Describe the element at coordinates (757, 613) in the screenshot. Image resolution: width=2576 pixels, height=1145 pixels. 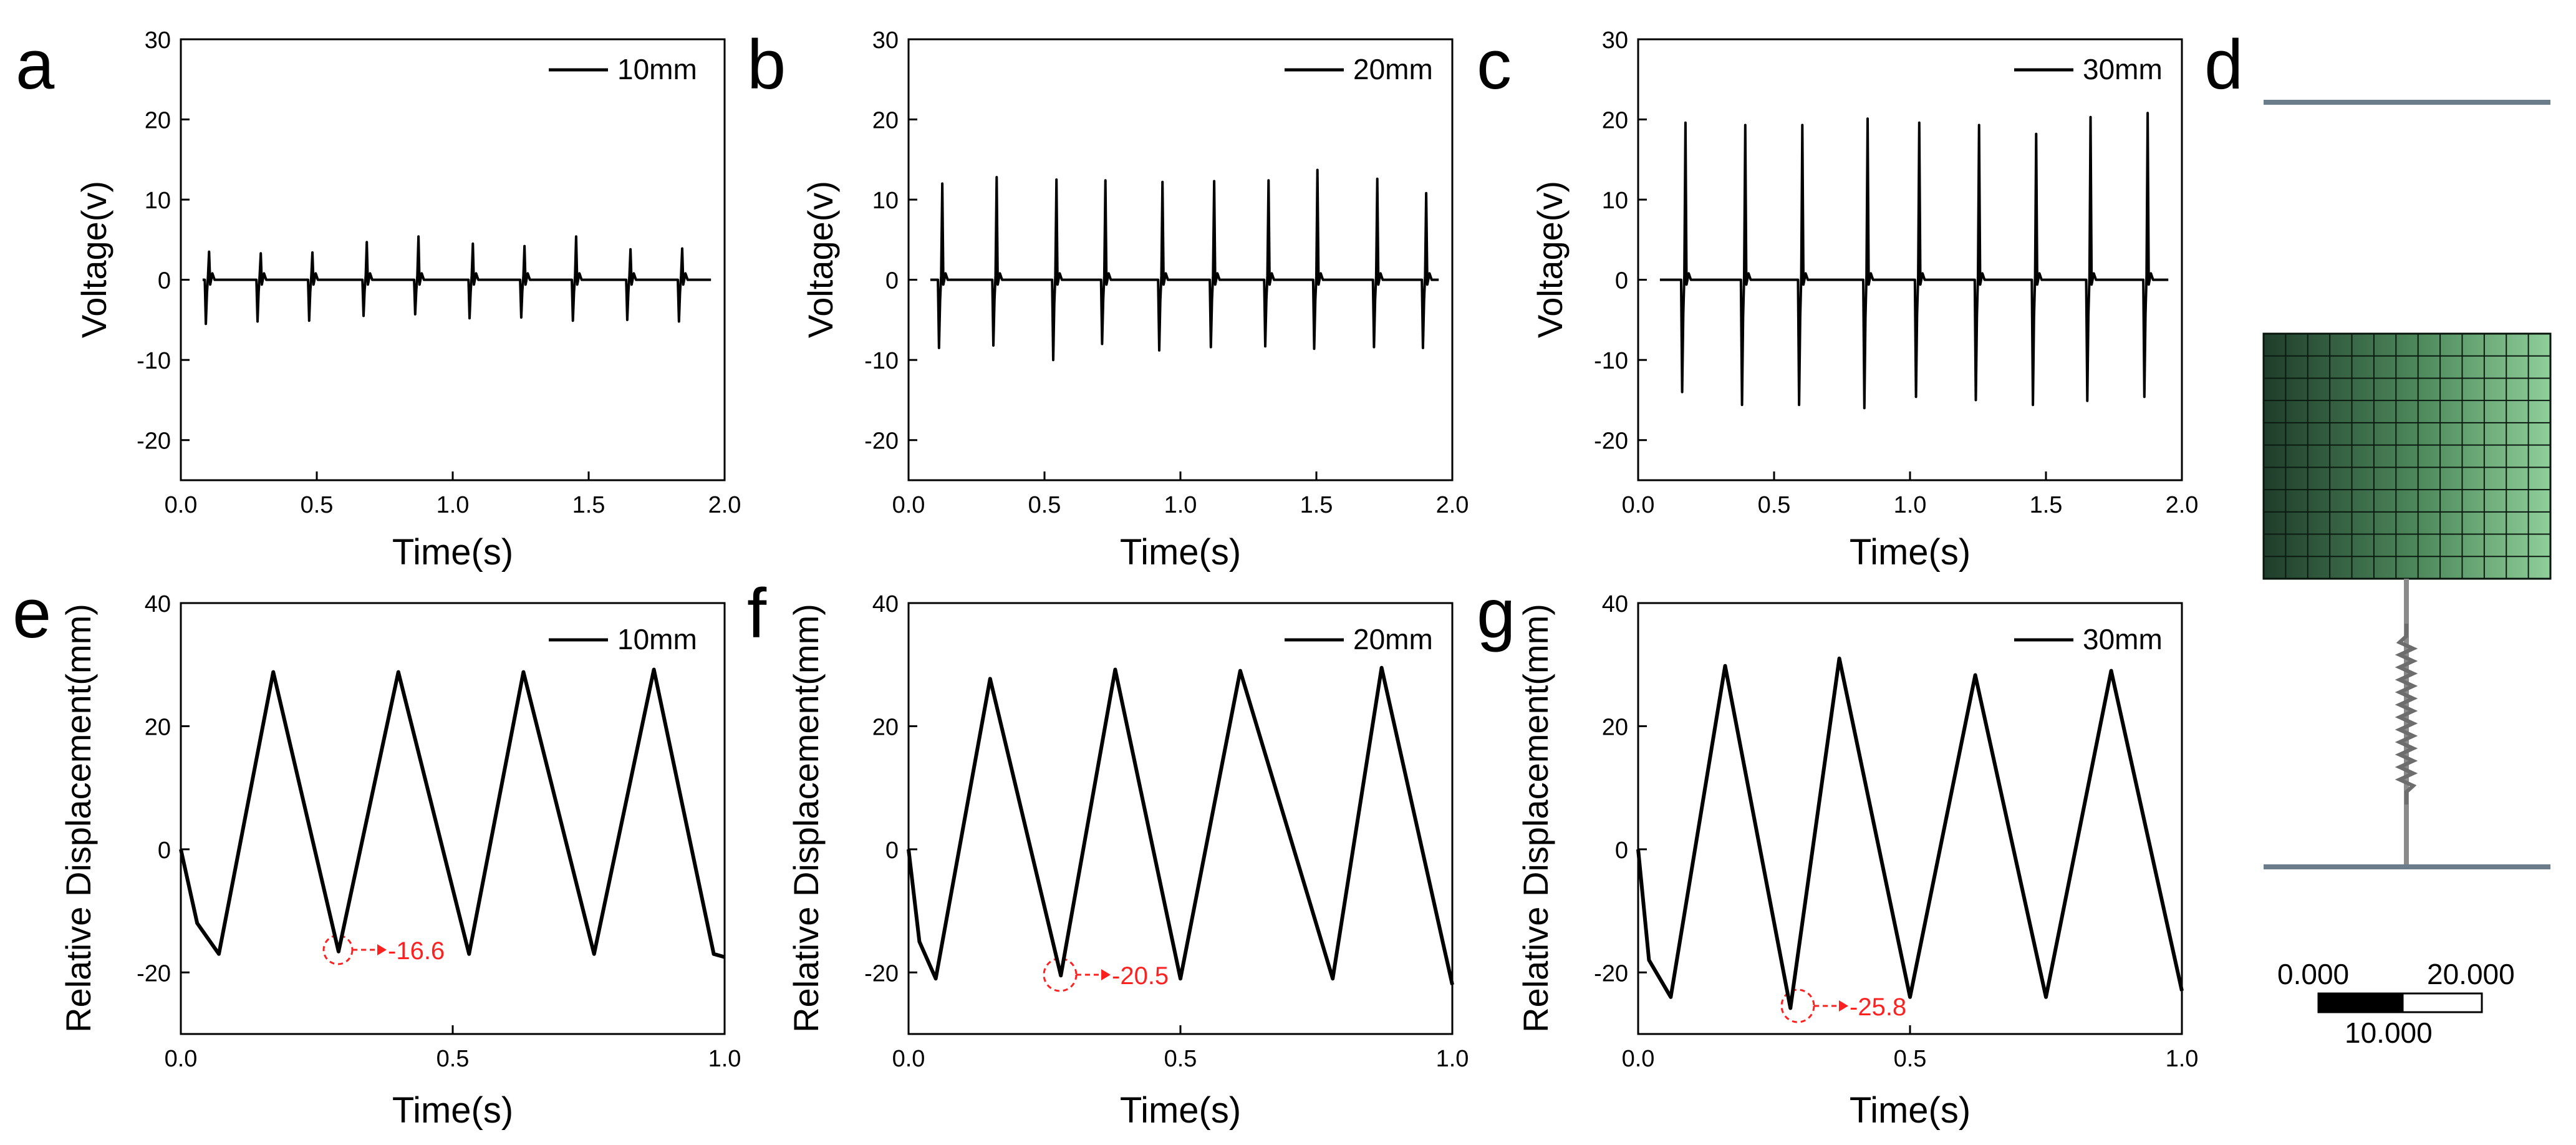
I see `panel-letter: f` at that location.